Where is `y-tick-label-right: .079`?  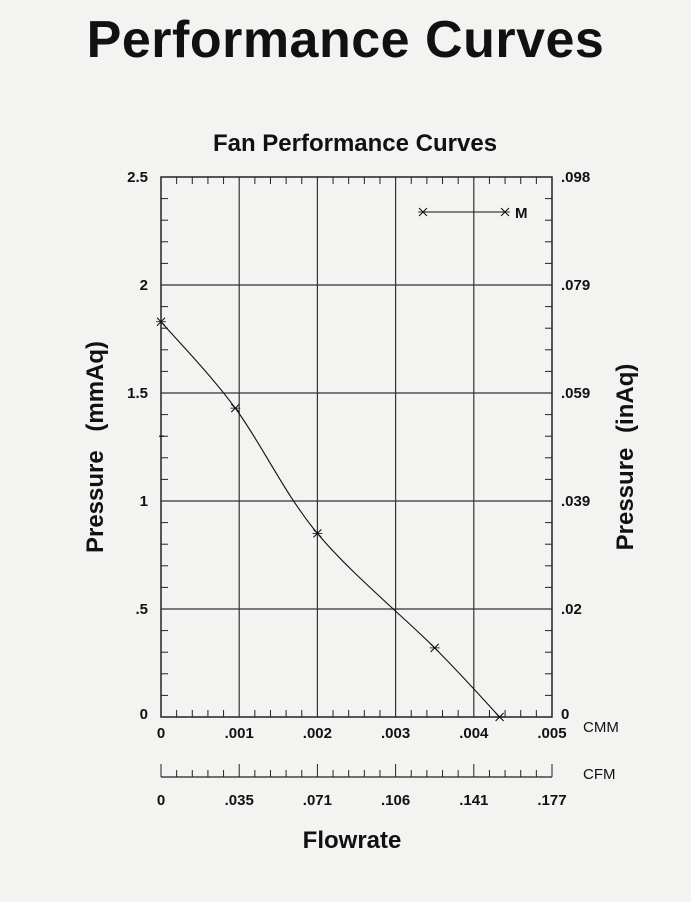 y-tick-label-right: .079 is located at coordinates (575, 285).